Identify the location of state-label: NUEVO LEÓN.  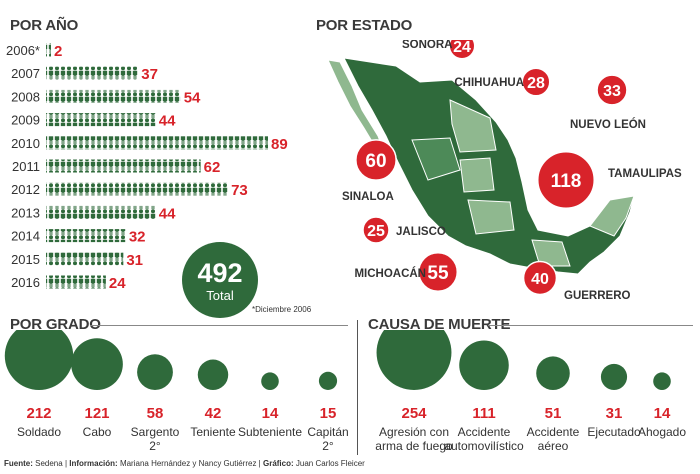
(608, 124).